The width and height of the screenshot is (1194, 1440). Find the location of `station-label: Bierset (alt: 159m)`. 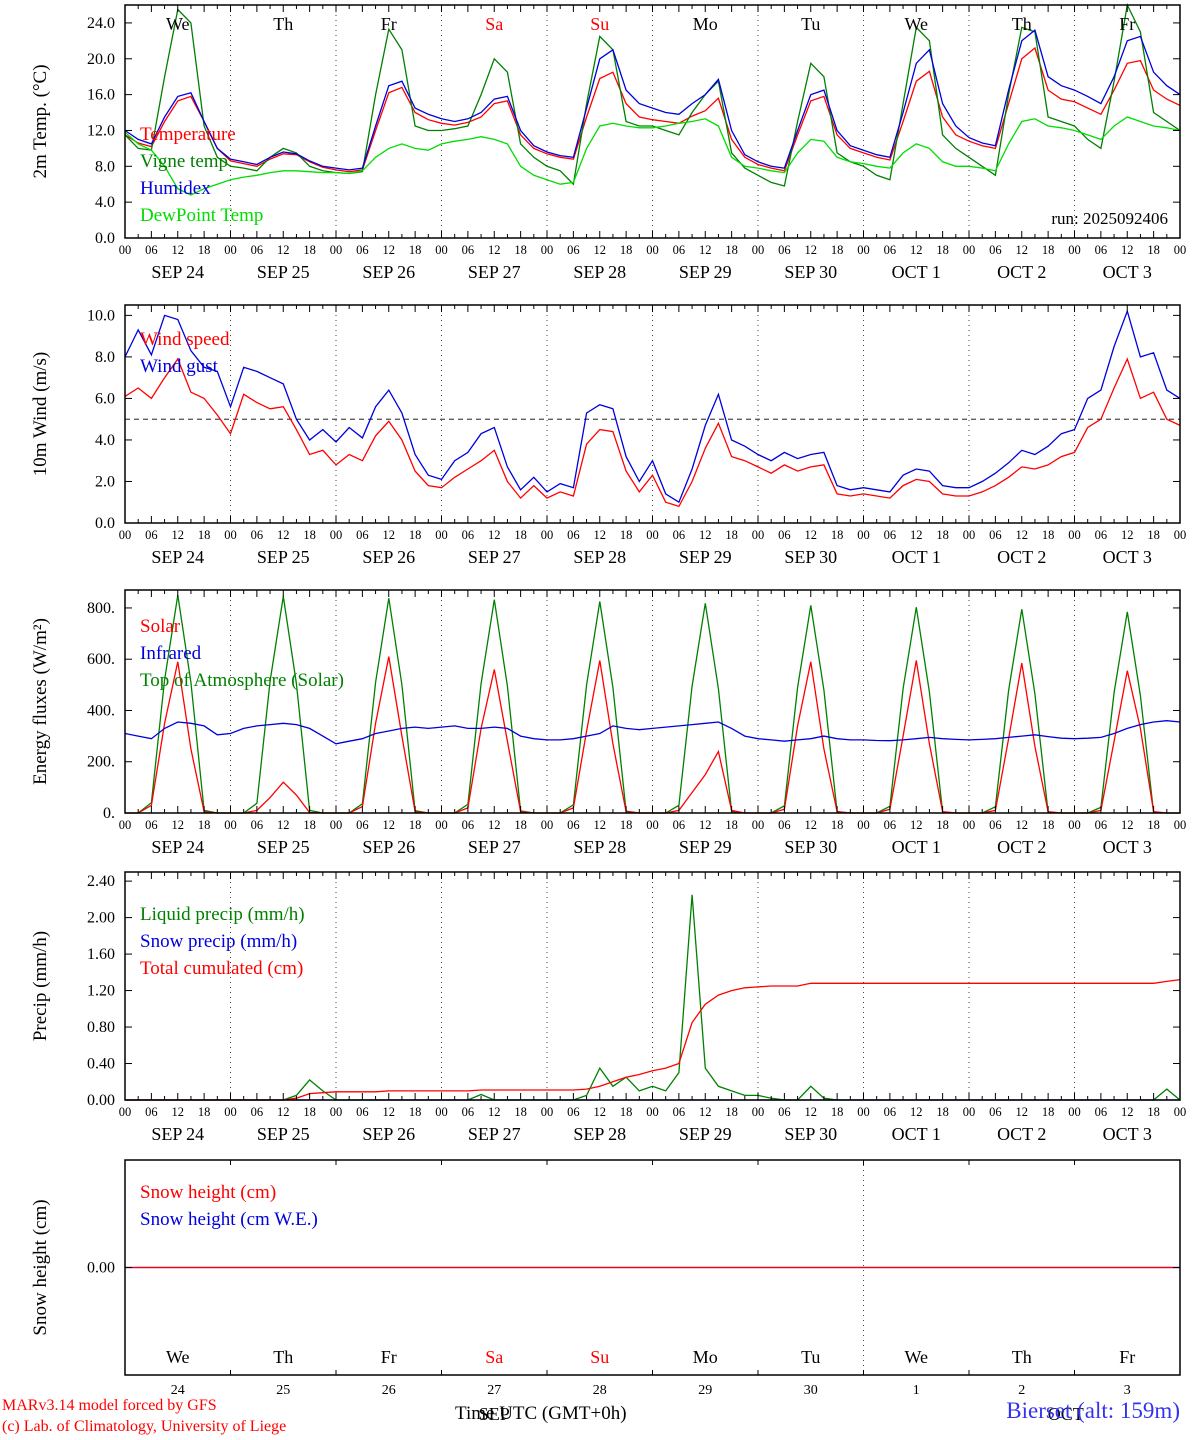

station-label: Bierset (alt: 159m) is located at coordinates (1093, 1410).